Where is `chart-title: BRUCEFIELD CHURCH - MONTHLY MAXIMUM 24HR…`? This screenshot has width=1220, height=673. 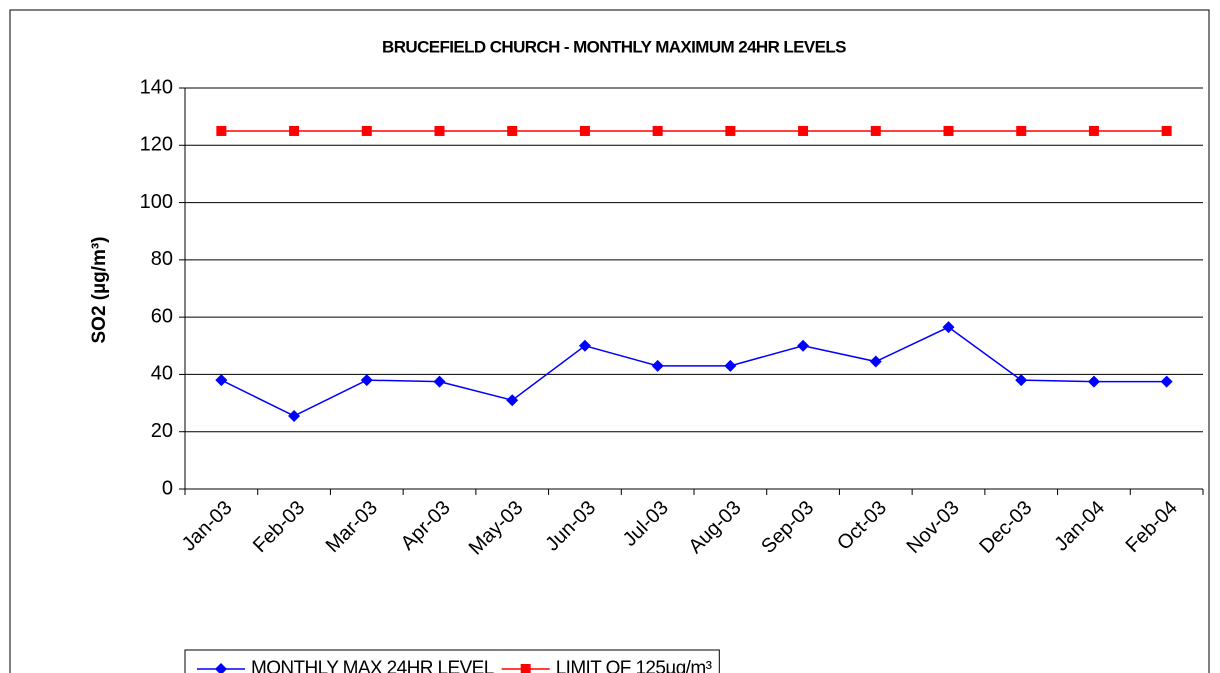 chart-title: BRUCEFIELD CHURCH - MONTHLY MAXIMUM 24HR… is located at coordinates (614, 46).